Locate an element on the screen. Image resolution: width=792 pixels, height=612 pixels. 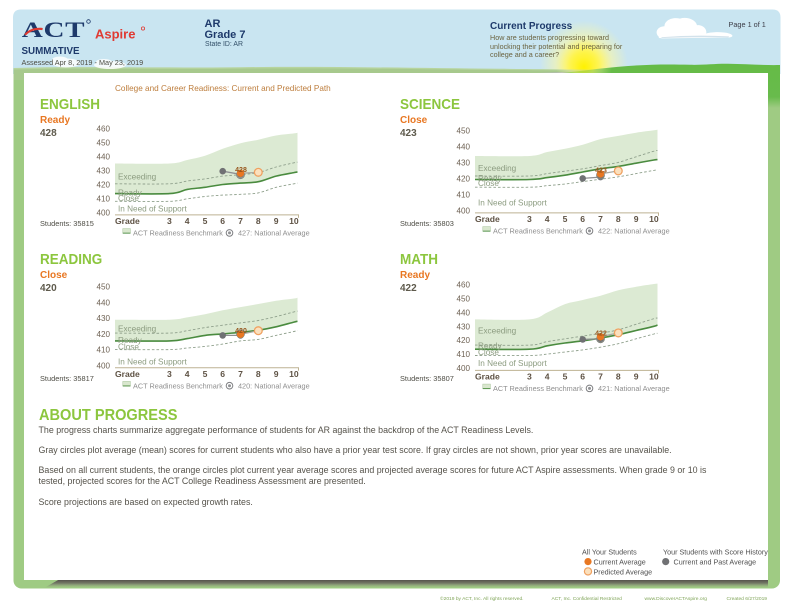
svg-text: Current Average is located at coordinates (620, 562).